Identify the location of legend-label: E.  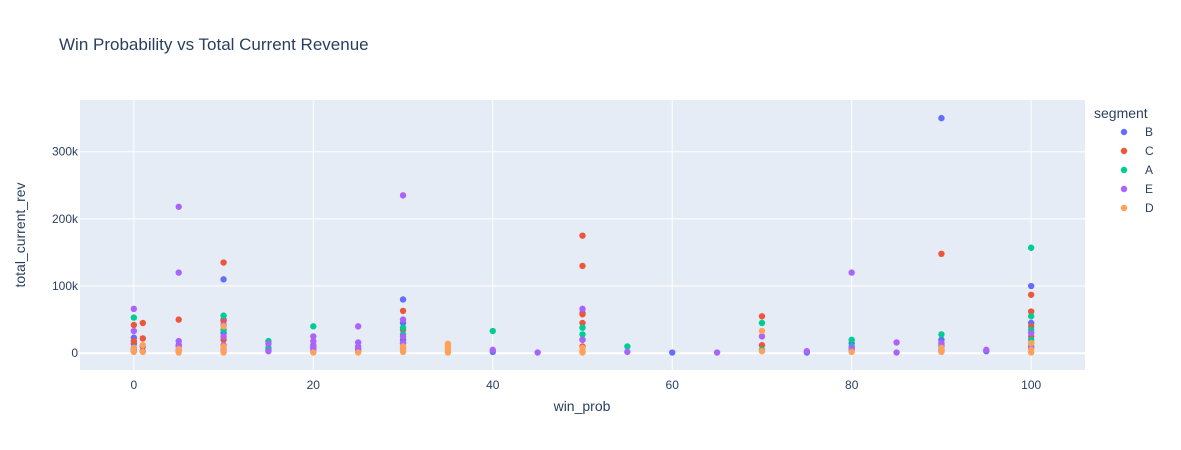
(1149, 189).